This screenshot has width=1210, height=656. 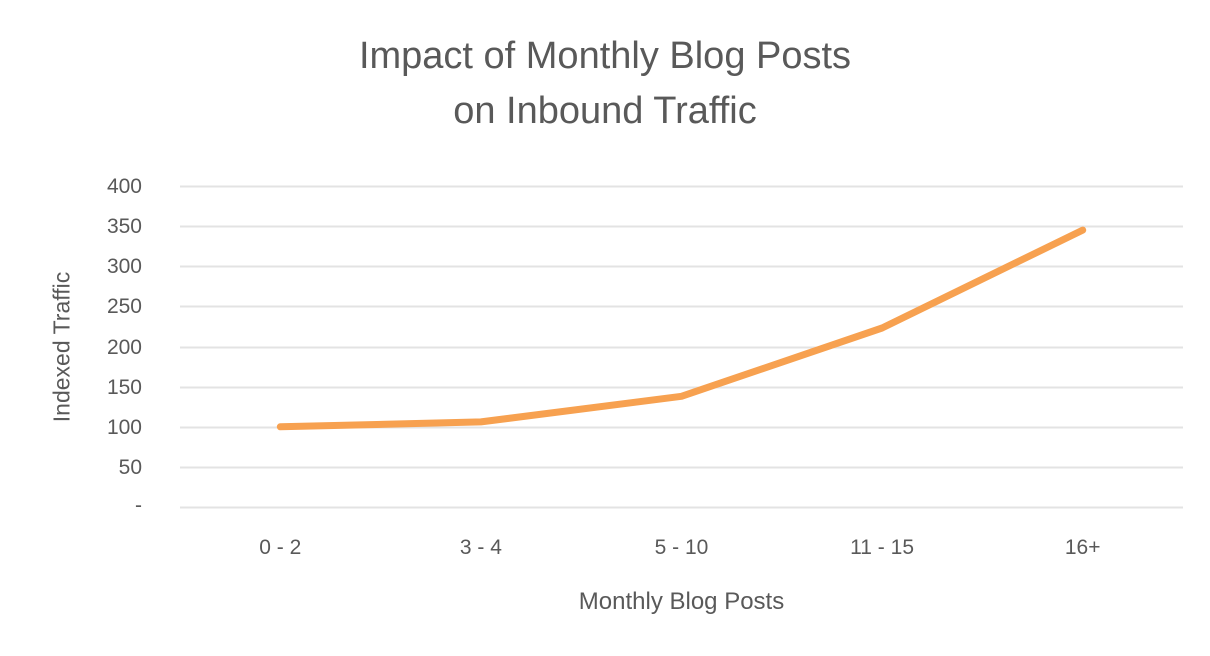 What do you see at coordinates (124, 347) in the screenshot?
I see `y-tick-label: 200` at bounding box center [124, 347].